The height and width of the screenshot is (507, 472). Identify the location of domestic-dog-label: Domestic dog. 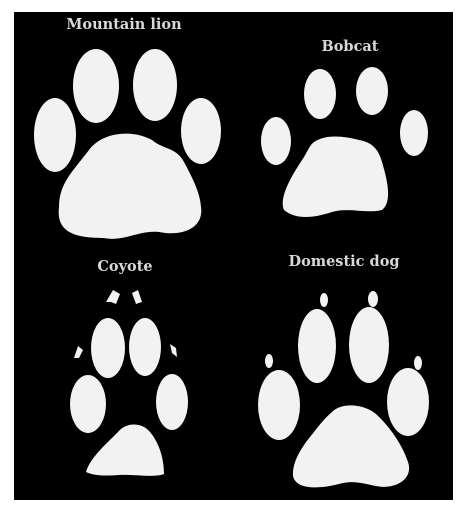
(344, 261).